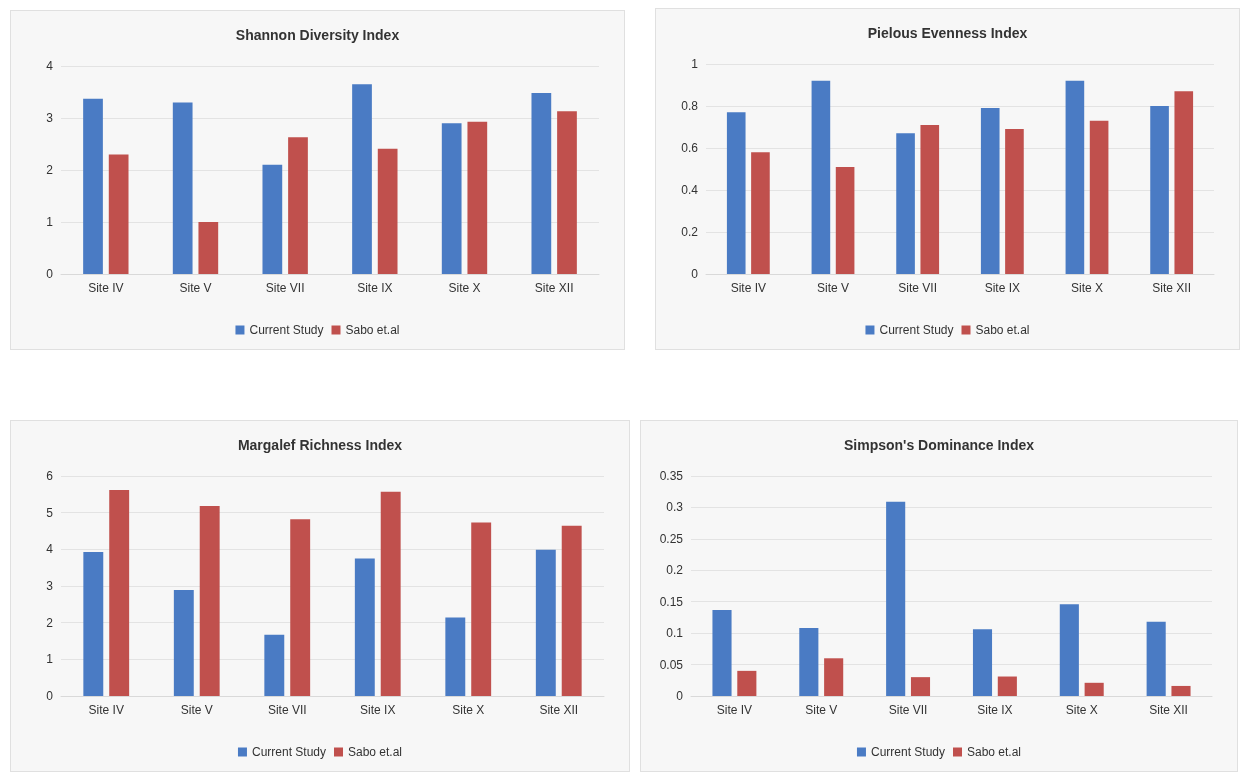 This screenshot has height=775, width=1242. Describe the element at coordinates (690, 148) in the screenshot. I see `y-tick-label: 0.6` at that location.